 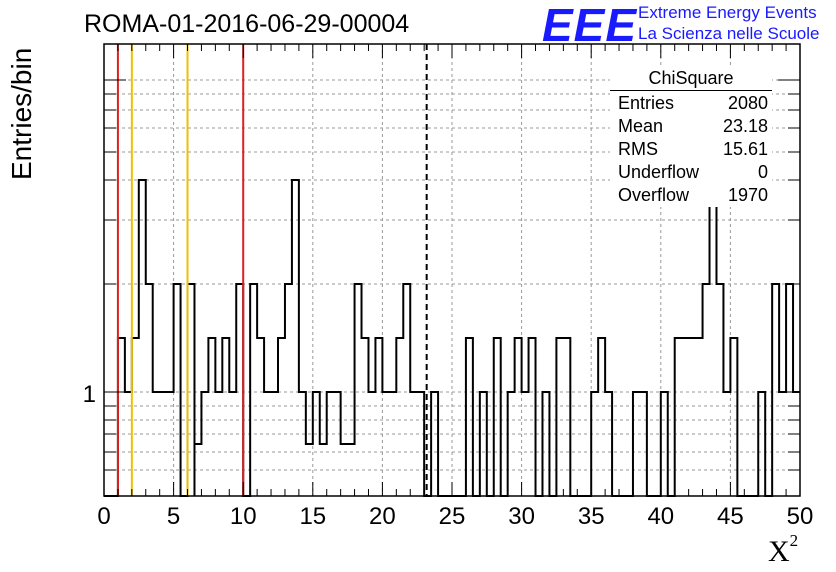 I want to click on stats-label: Entries, so click(x=646, y=103).